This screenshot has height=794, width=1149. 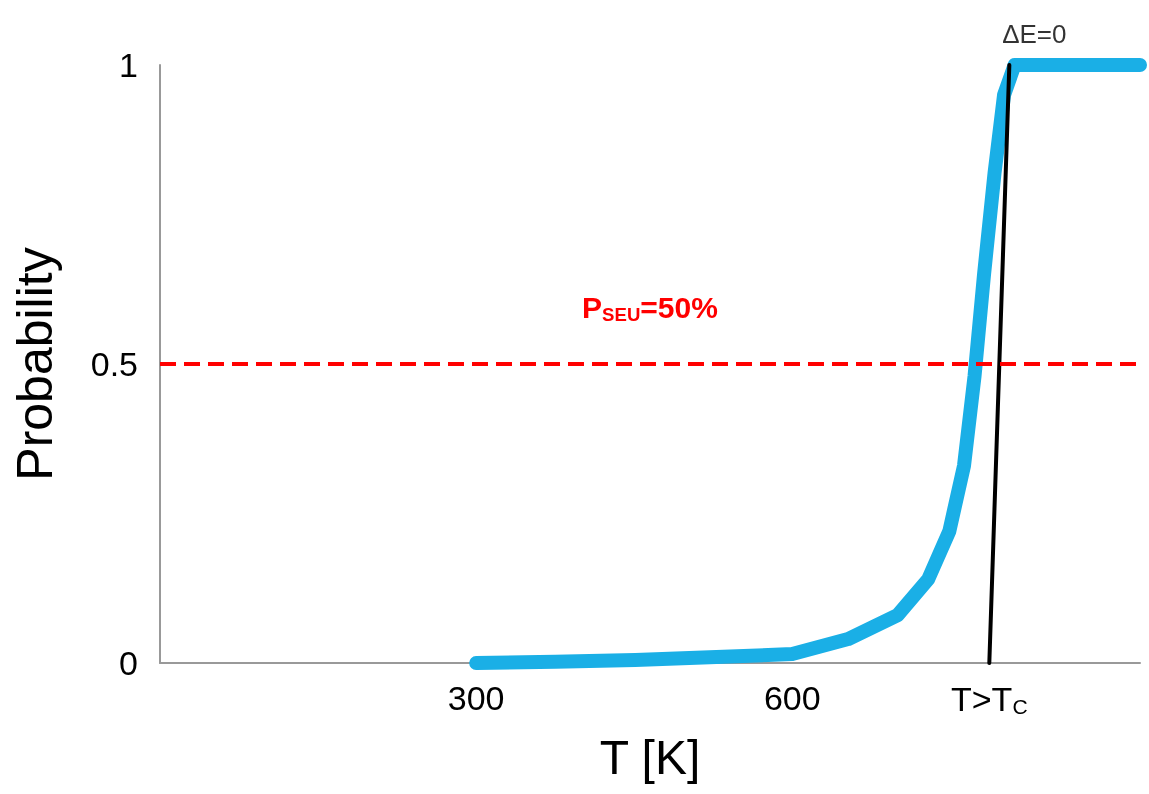 I want to click on annotation: ΔE=0, so click(x=1034, y=34).